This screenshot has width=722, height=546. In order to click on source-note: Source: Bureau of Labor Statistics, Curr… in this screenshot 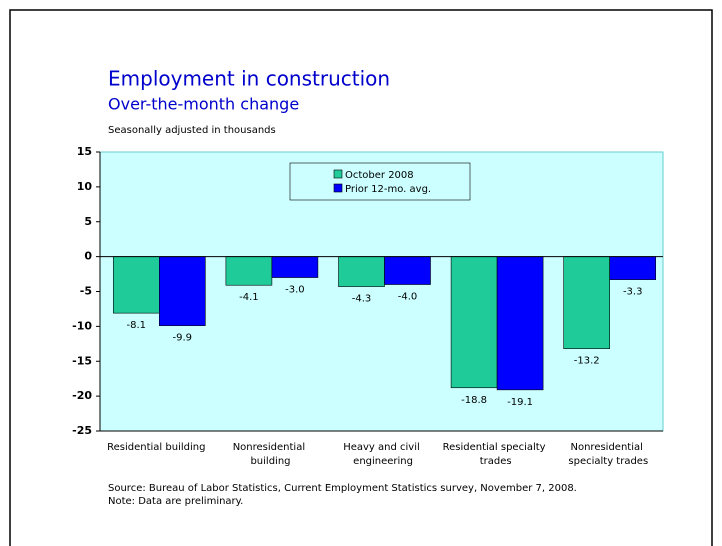, I will do `click(342, 488)`.